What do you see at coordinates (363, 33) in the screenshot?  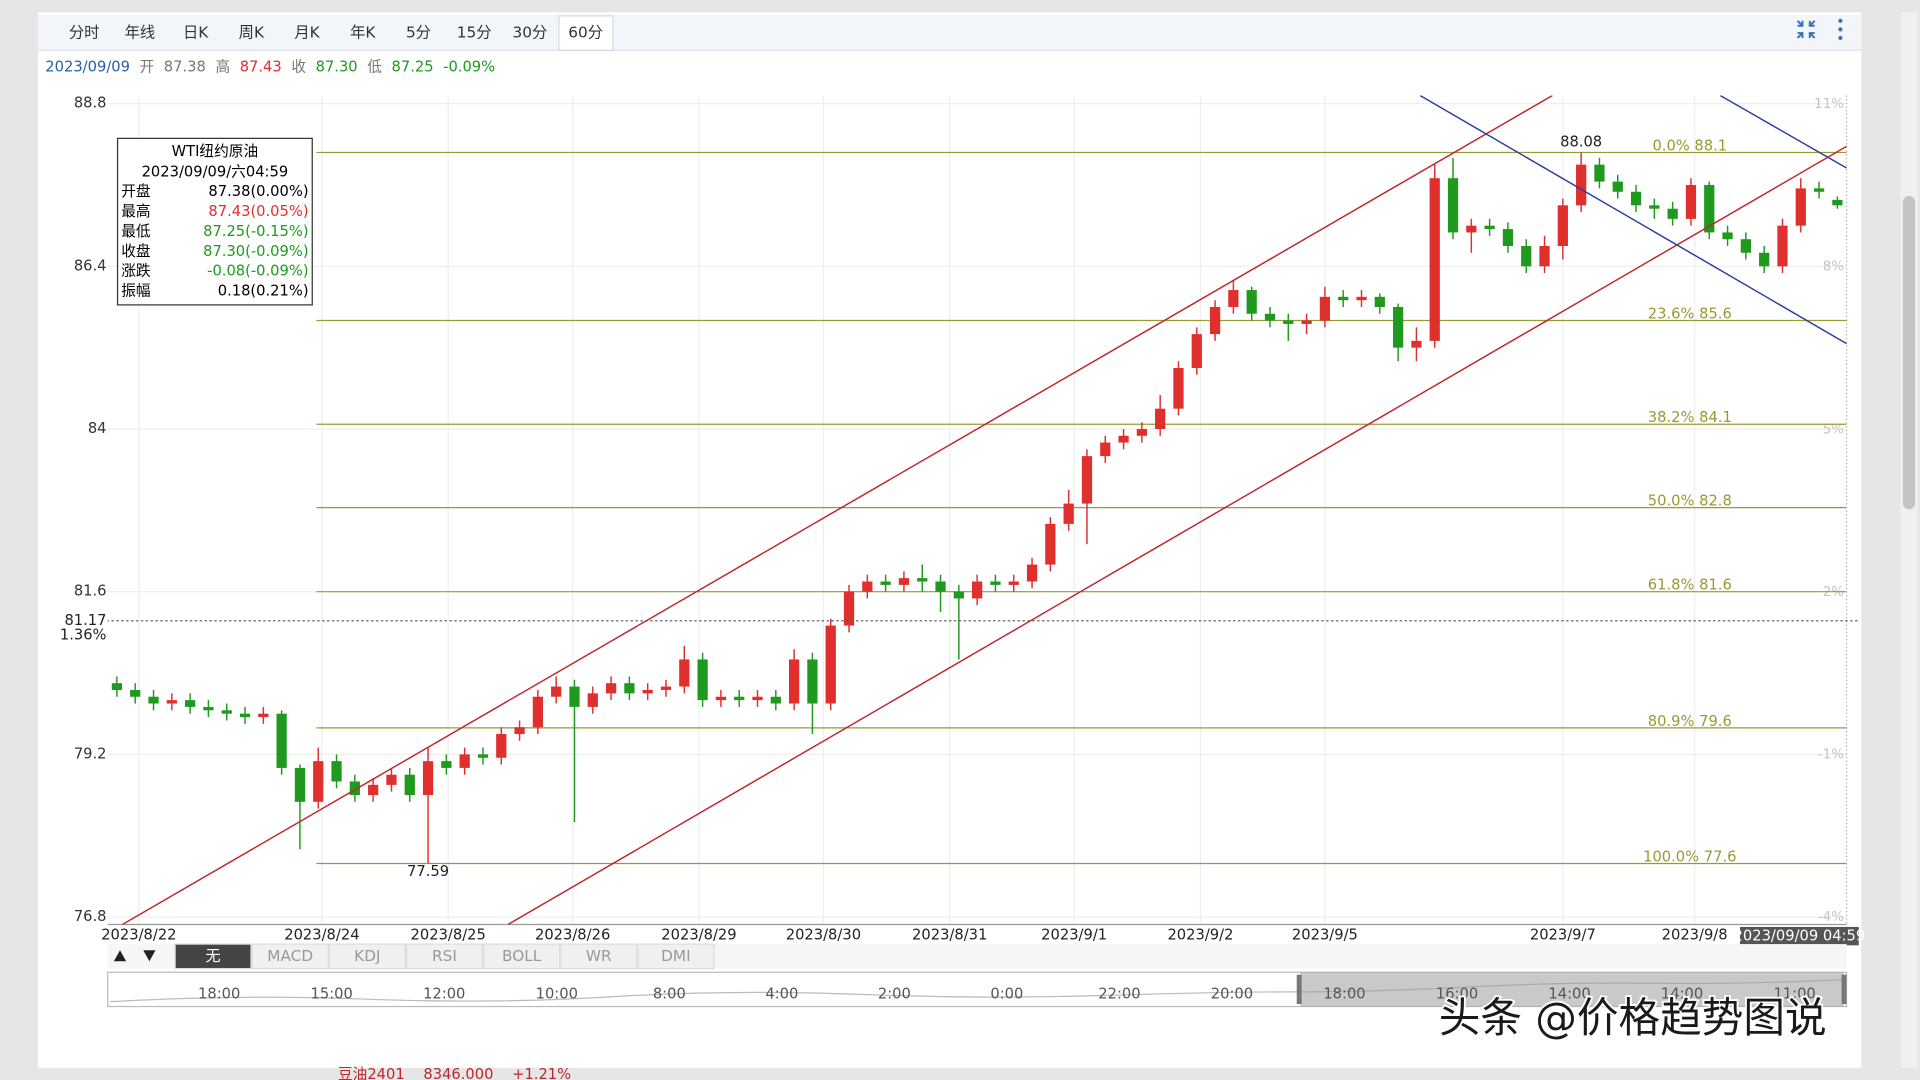 I see `tab: 年K` at bounding box center [363, 33].